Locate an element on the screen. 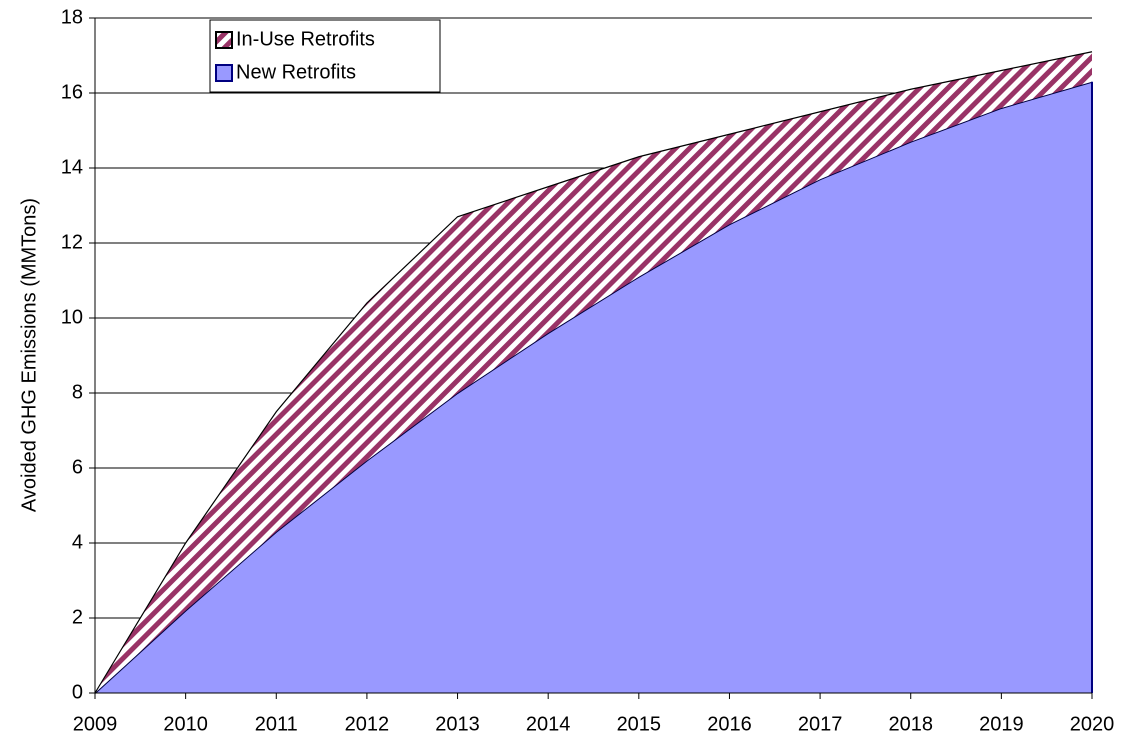 Image resolution: width=1127 pixels, height=748 pixels. y-tick-label: 4 is located at coordinates (77, 542).